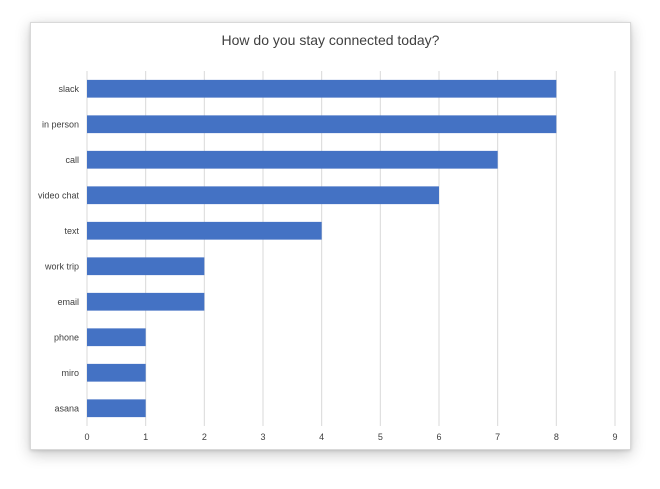 The image size is (660, 489). Describe the element at coordinates (438, 437) in the screenshot. I see `x-tick-label-6: 6` at that location.